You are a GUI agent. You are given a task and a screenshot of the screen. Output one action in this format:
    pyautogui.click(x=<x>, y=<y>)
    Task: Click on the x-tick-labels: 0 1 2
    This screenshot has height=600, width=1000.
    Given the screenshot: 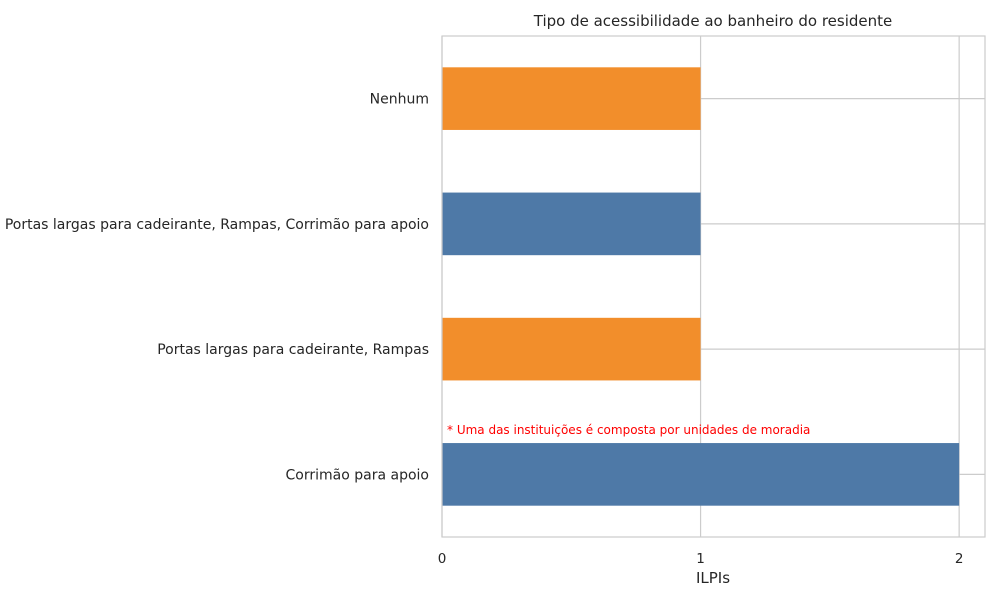 What is the action you would take?
    pyautogui.click(x=701, y=559)
    